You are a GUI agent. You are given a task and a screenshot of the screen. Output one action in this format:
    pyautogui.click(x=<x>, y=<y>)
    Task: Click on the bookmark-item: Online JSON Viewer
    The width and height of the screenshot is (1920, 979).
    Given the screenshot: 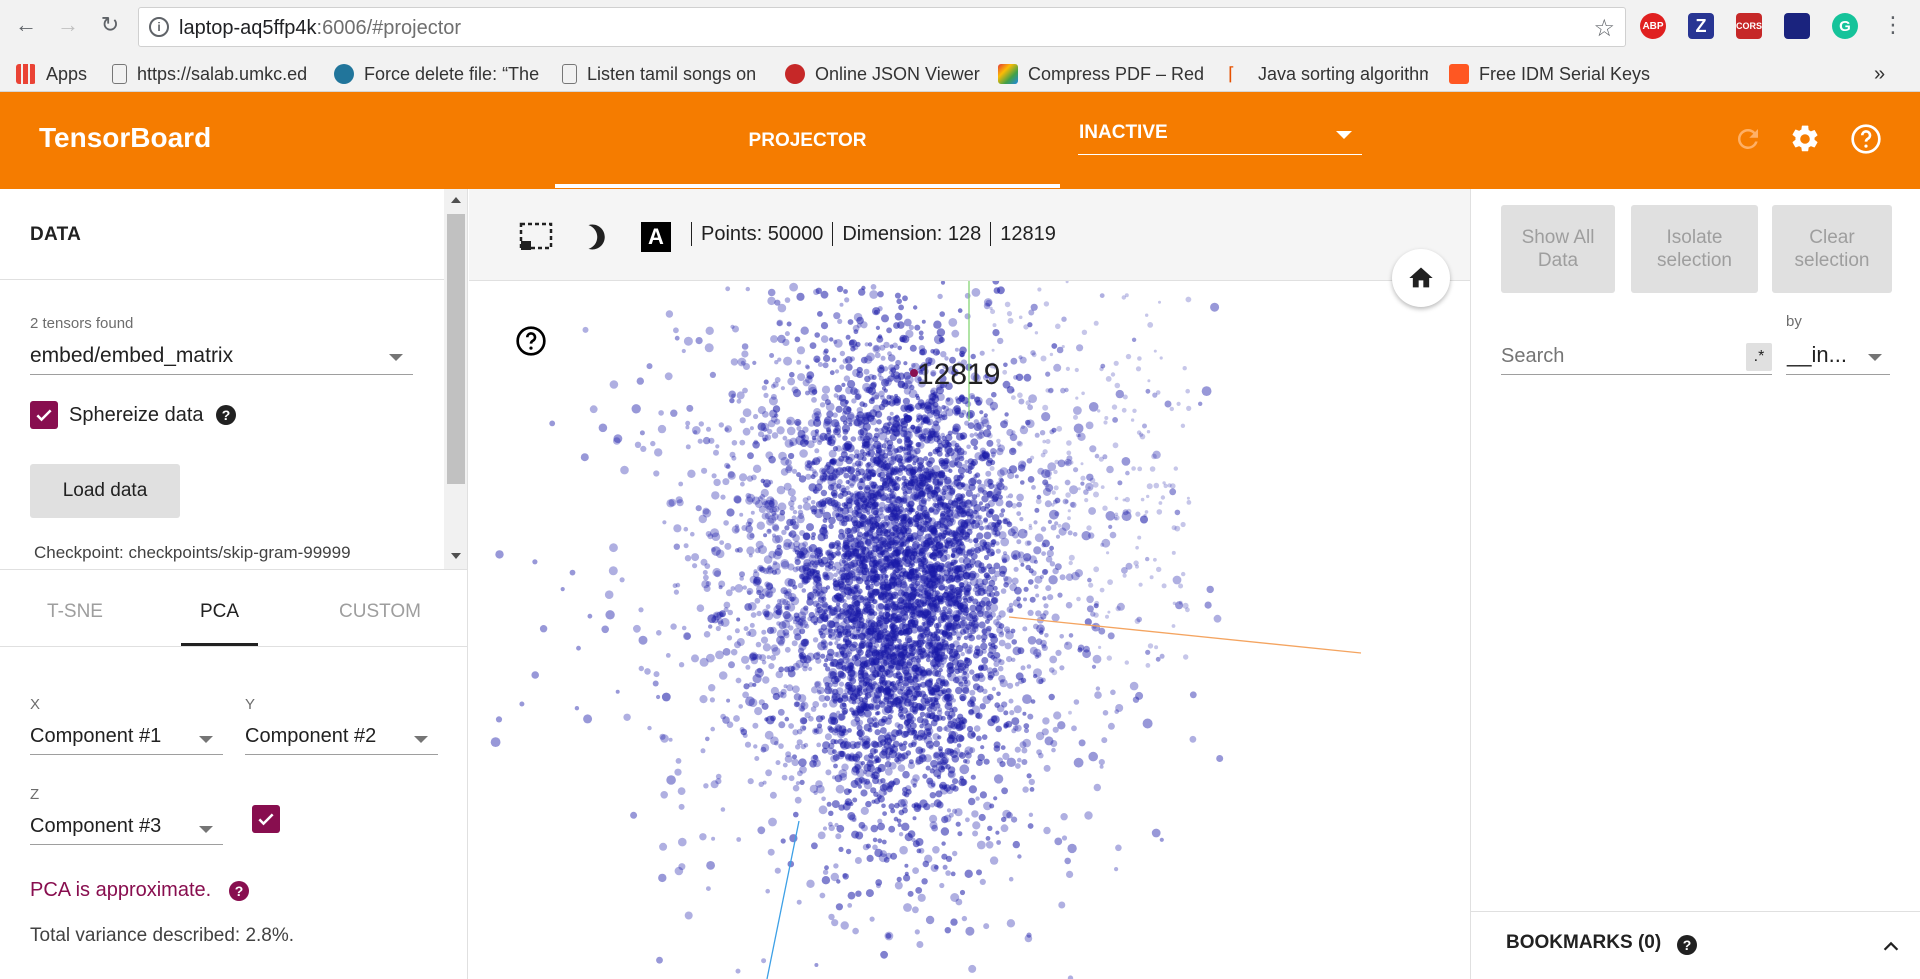 What is the action you would take?
    pyautogui.click(x=885, y=74)
    